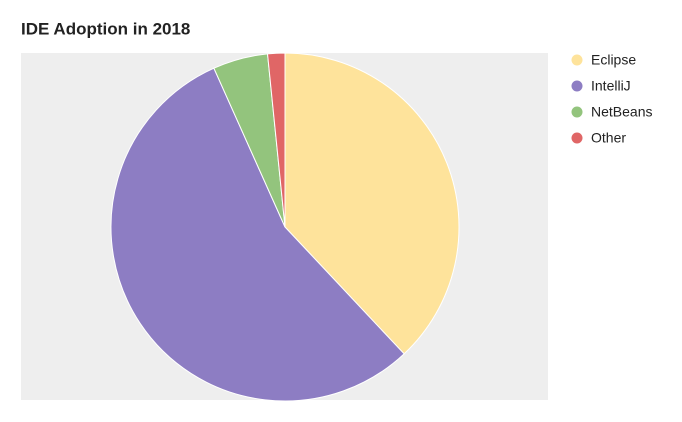 This screenshot has height=422, width=682. What do you see at coordinates (613, 60) in the screenshot?
I see `legend-label: Eclipse` at bounding box center [613, 60].